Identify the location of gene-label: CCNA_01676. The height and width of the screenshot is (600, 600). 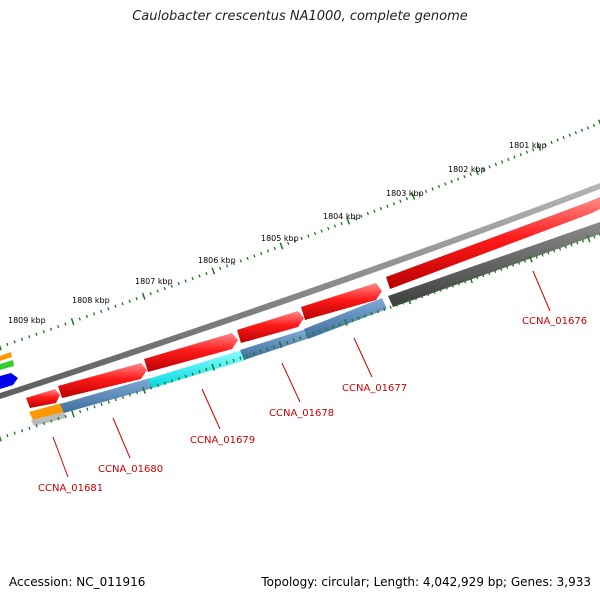
(554, 321).